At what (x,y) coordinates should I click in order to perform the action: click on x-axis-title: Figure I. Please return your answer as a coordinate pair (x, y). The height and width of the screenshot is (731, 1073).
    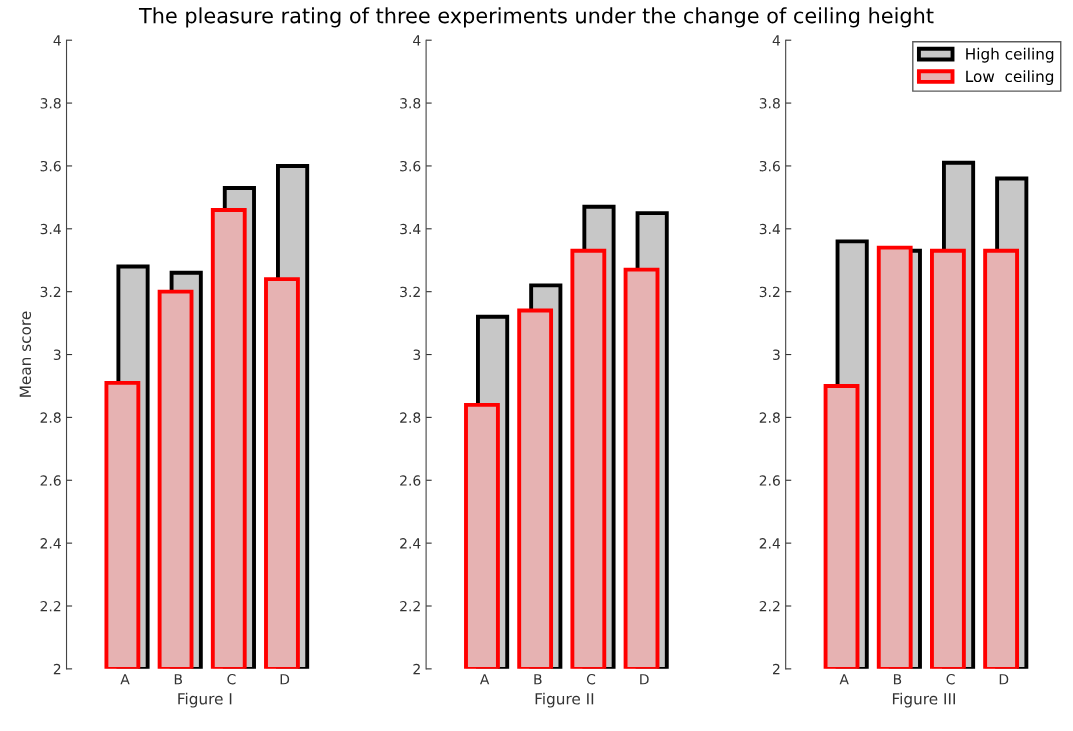
    Looking at the image, I should click on (205, 700).